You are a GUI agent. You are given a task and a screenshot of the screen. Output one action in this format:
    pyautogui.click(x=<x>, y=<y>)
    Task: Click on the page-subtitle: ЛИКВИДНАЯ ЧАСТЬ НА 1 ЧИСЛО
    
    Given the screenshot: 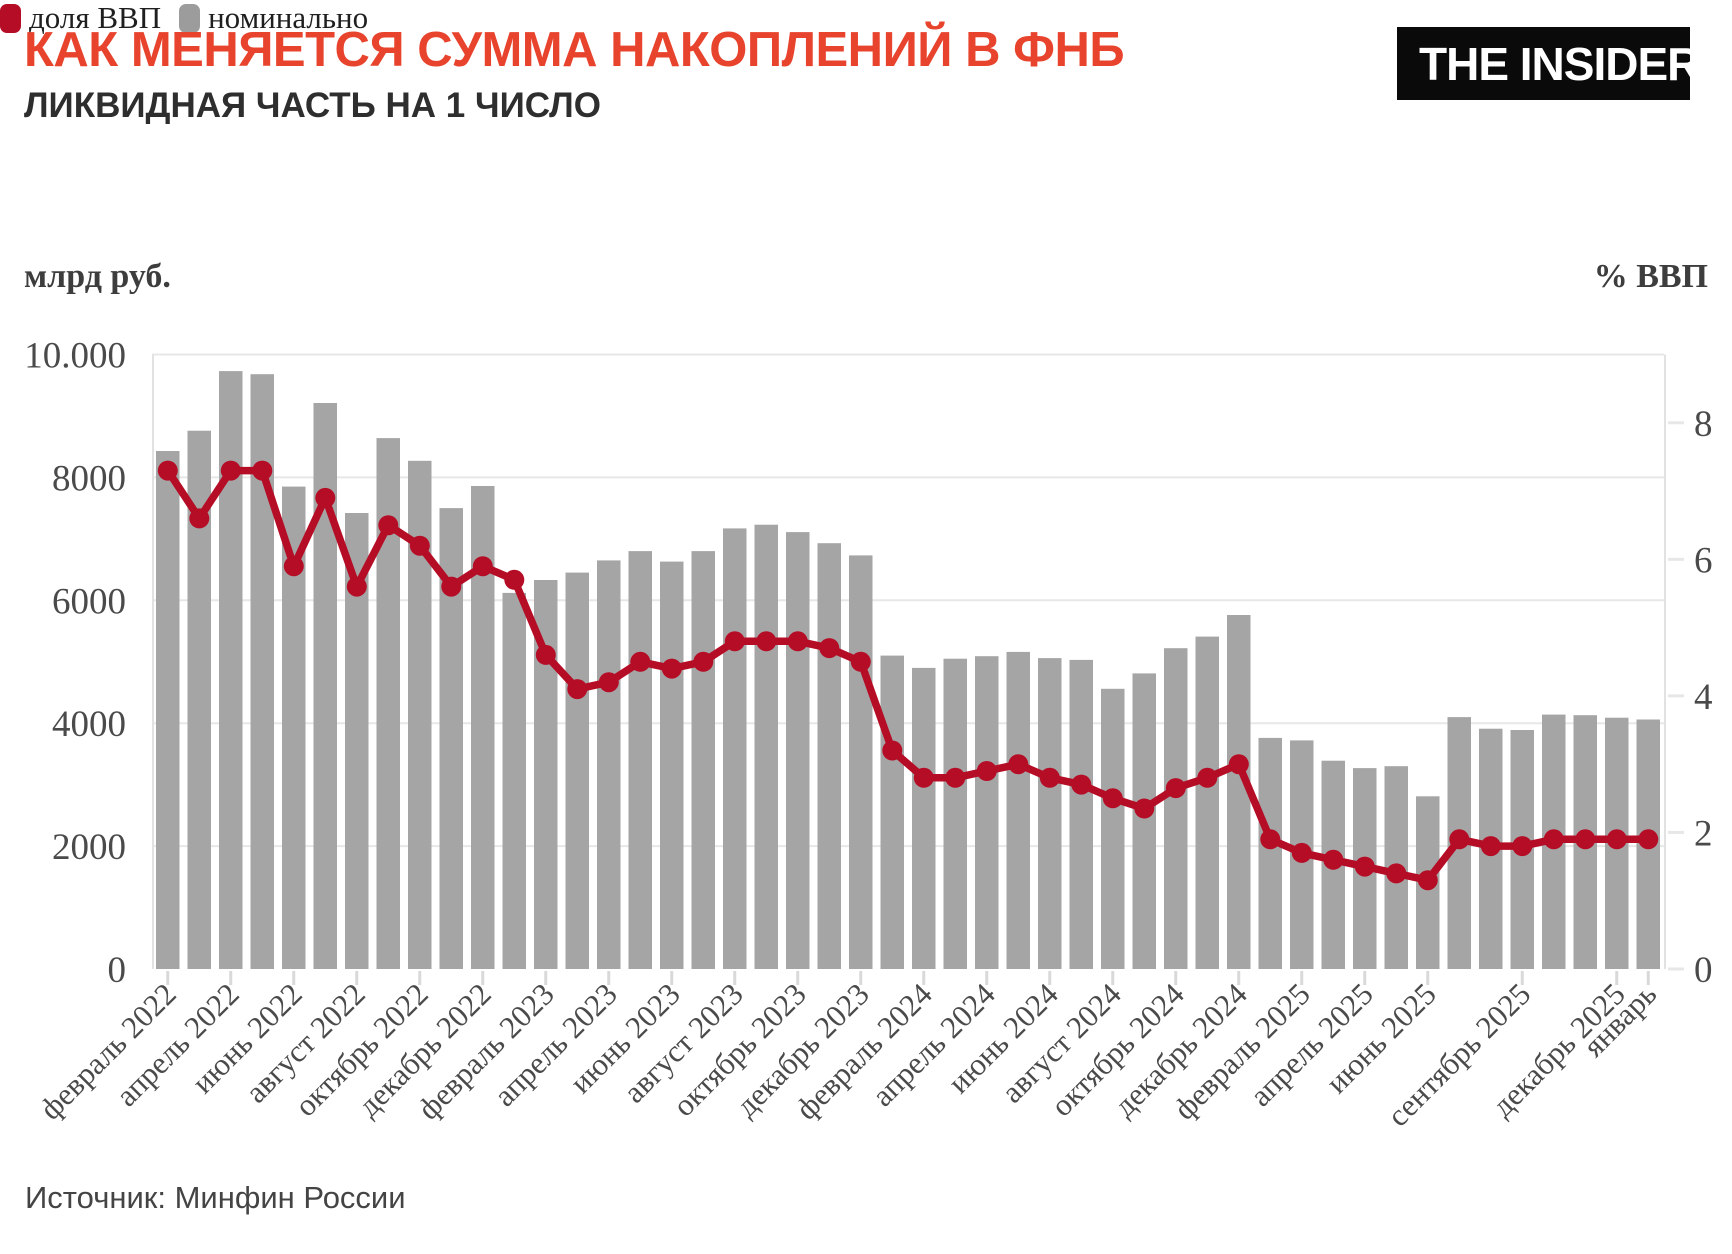 What is the action you would take?
    pyautogui.click(x=312, y=105)
    